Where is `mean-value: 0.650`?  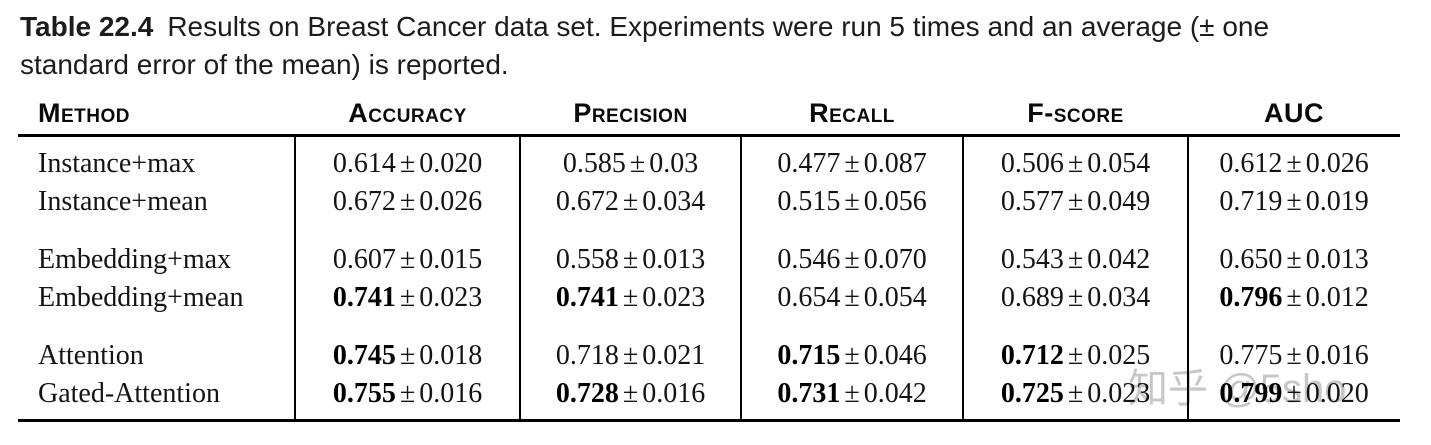
mean-value: 0.650 is located at coordinates (1251, 259).